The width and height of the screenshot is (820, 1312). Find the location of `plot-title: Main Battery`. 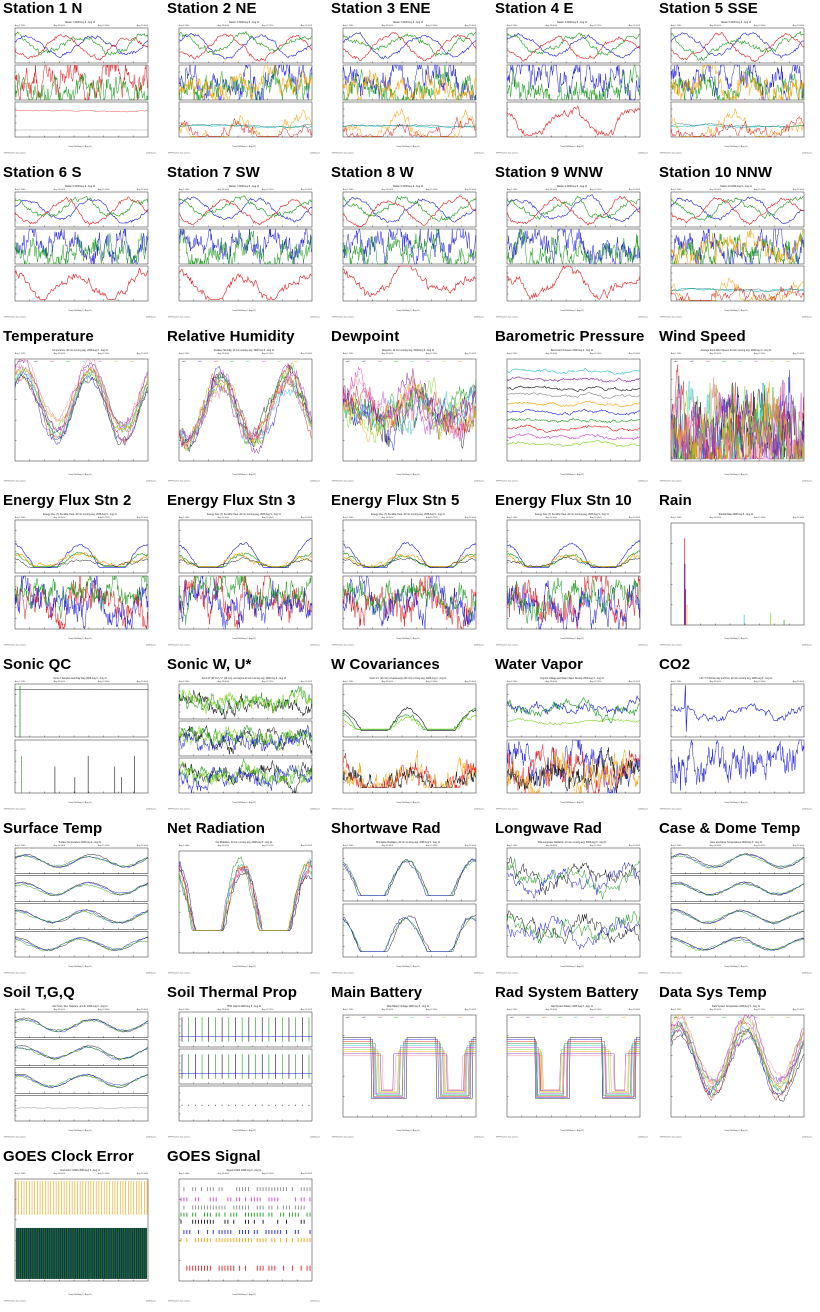

plot-title: Main Battery is located at coordinates (377, 992).